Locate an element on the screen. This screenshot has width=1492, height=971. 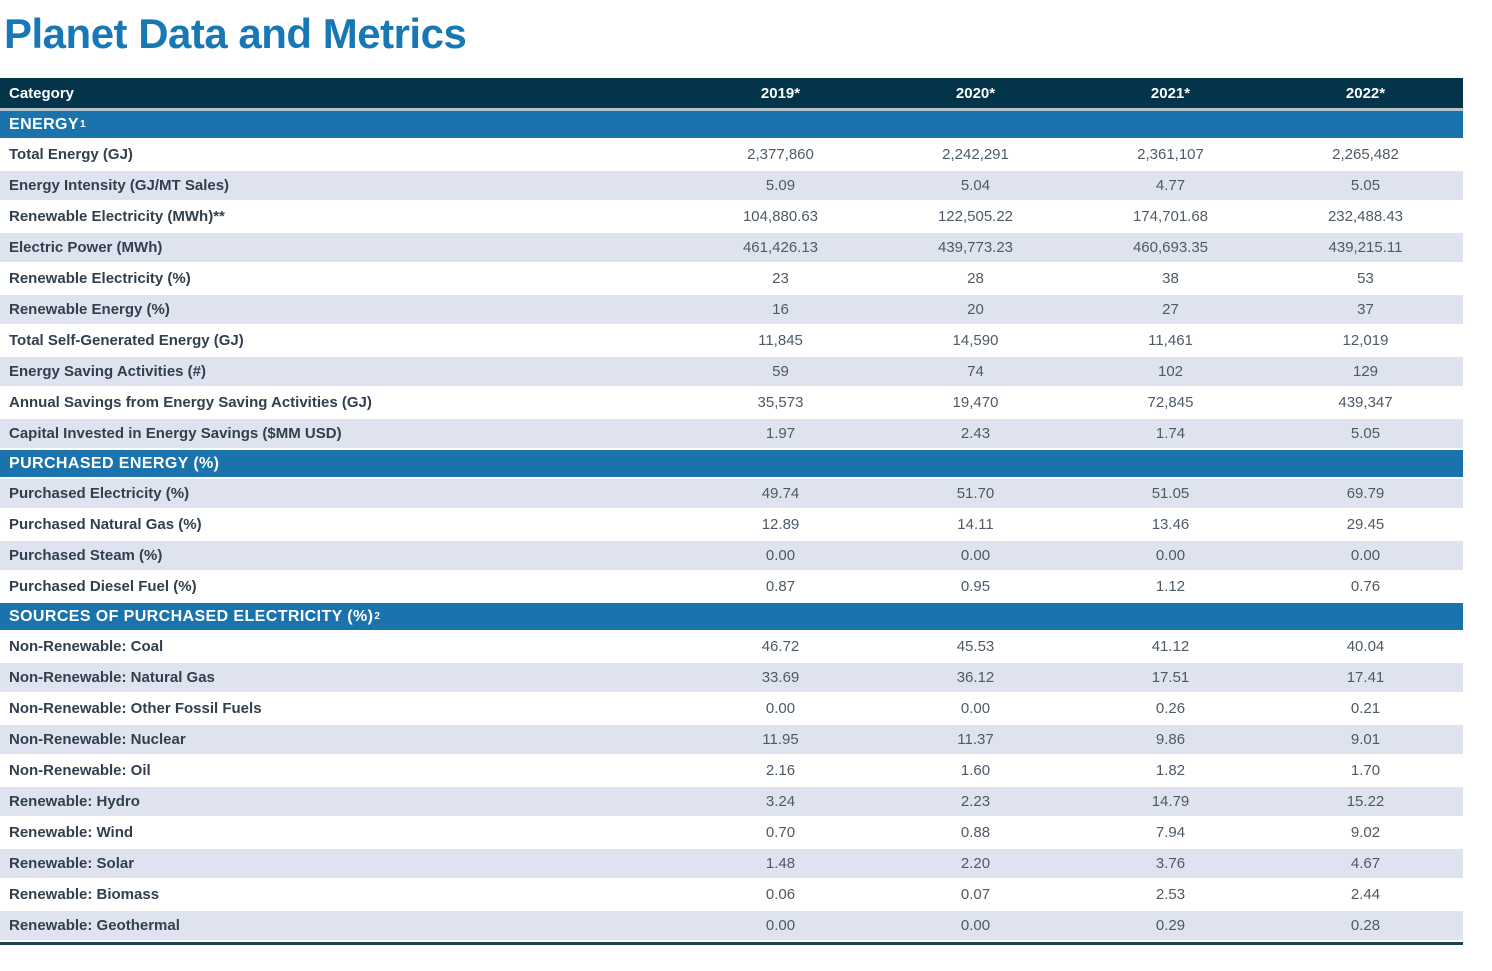
row-value-cell: 23 is located at coordinates (780, 278).